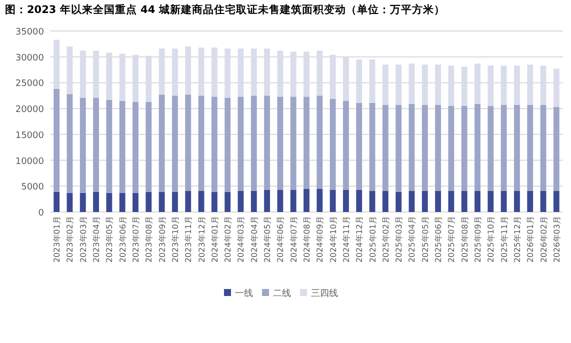  I want to click on legend-label: 二线, so click(282, 293).